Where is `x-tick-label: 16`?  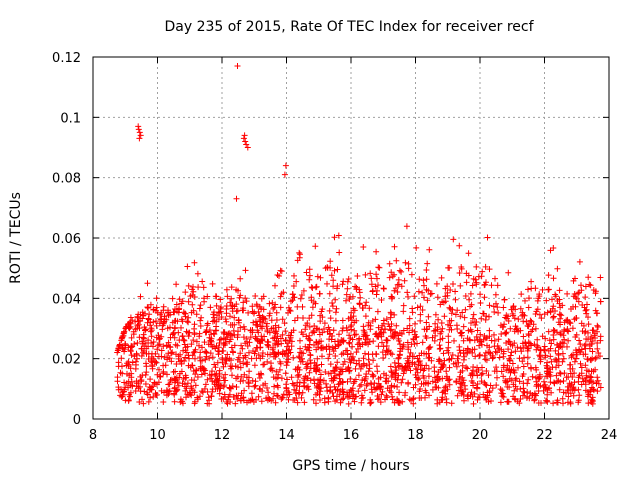
x-tick-label: 16 is located at coordinates (351, 435).